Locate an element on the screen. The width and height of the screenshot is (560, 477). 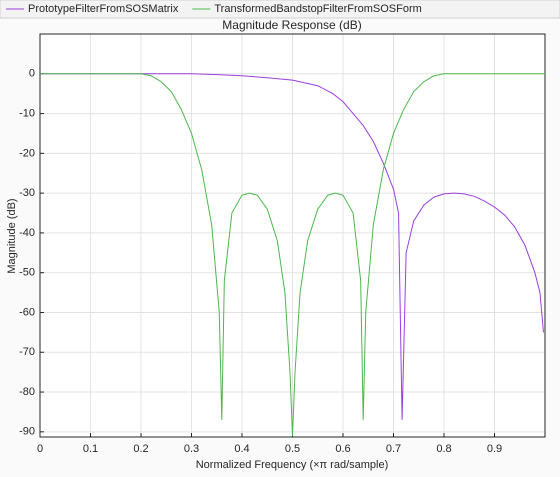
y-tick-label: -90 is located at coordinates (27, 432).